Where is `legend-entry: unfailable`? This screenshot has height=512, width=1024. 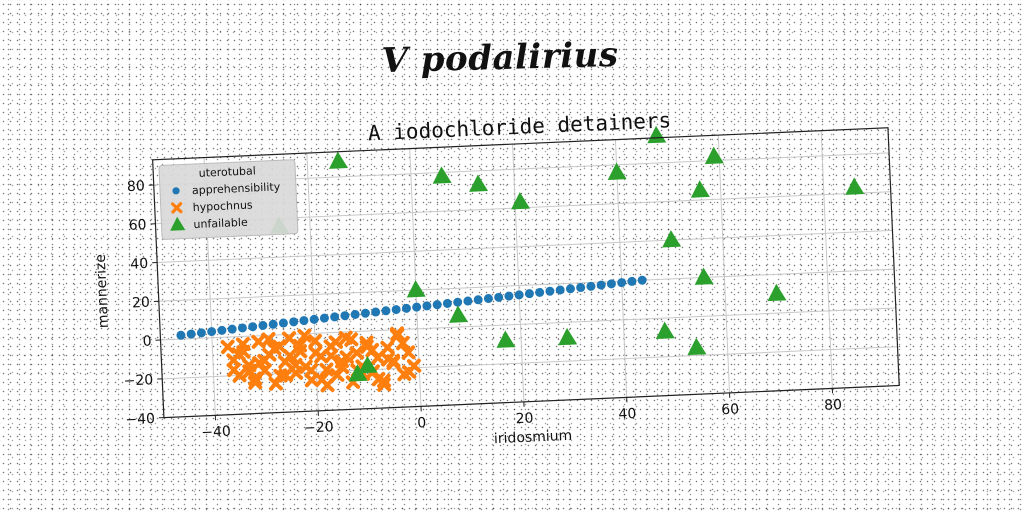 legend-entry: unfailable is located at coordinates (220, 223).